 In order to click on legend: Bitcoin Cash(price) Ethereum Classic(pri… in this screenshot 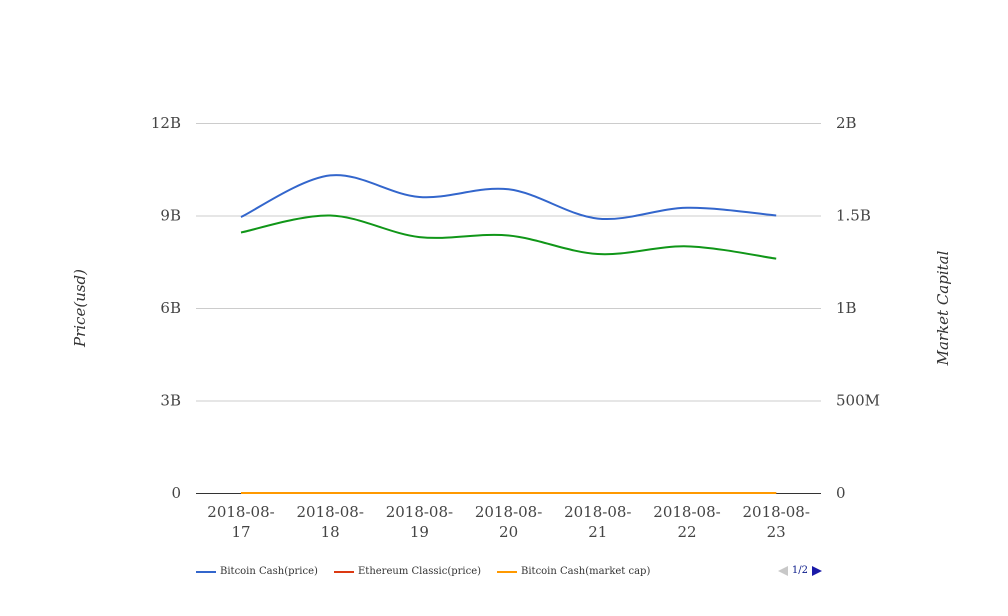, I will do `click(509, 573)`.